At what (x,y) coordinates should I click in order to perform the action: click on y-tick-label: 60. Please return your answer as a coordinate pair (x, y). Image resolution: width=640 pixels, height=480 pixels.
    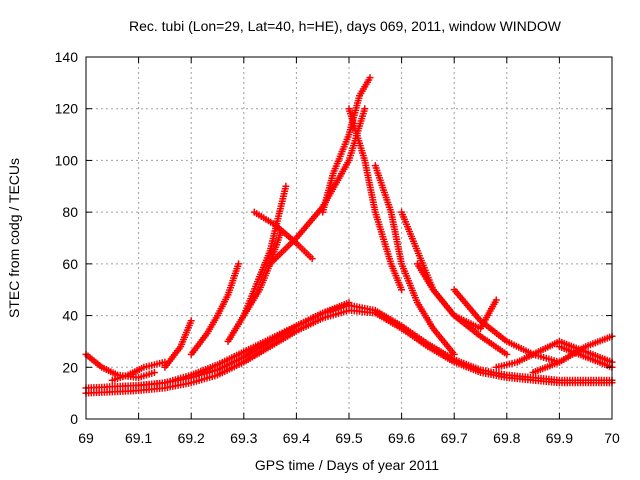
    Looking at the image, I should click on (70, 264).